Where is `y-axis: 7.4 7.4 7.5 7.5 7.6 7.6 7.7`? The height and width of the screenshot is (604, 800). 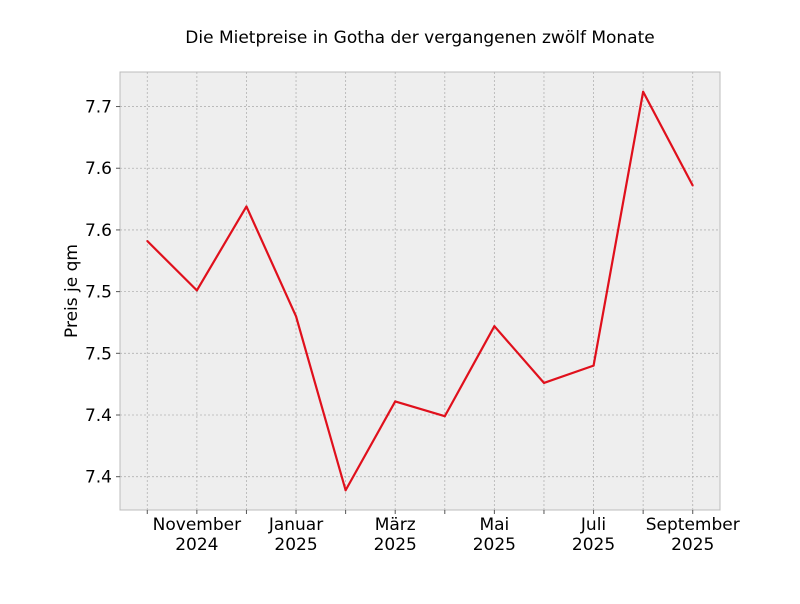 y-axis: 7.4 7.4 7.5 7.5 7.6 7.6 7.7 is located at coordinates (102, 293).